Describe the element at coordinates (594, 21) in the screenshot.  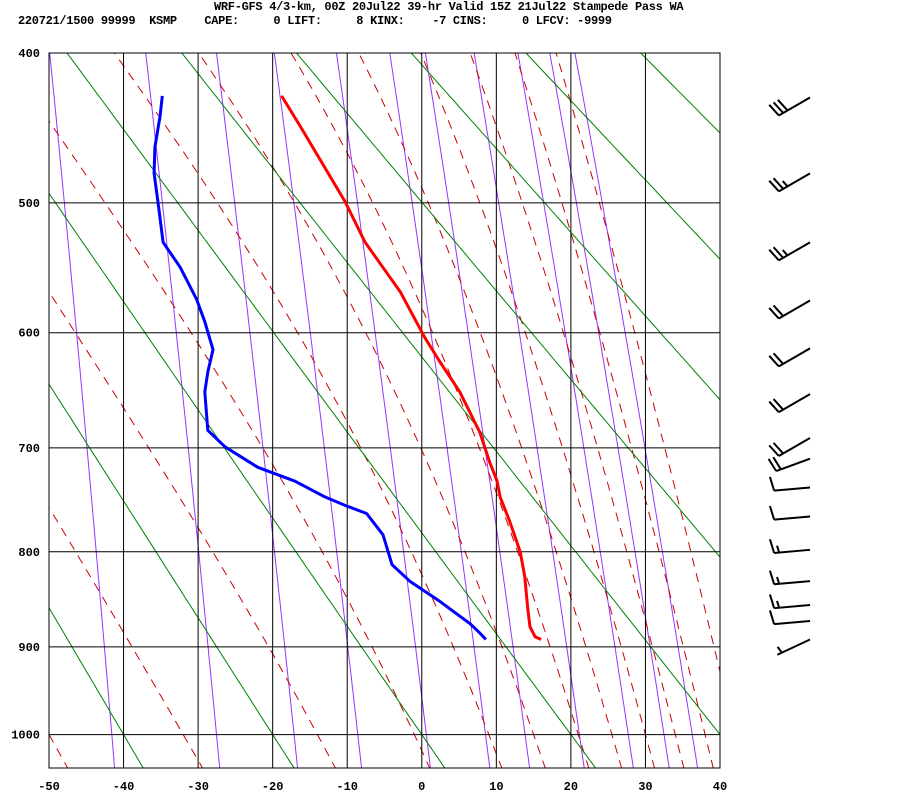
I see `lfcv-value: -9999` at that location.